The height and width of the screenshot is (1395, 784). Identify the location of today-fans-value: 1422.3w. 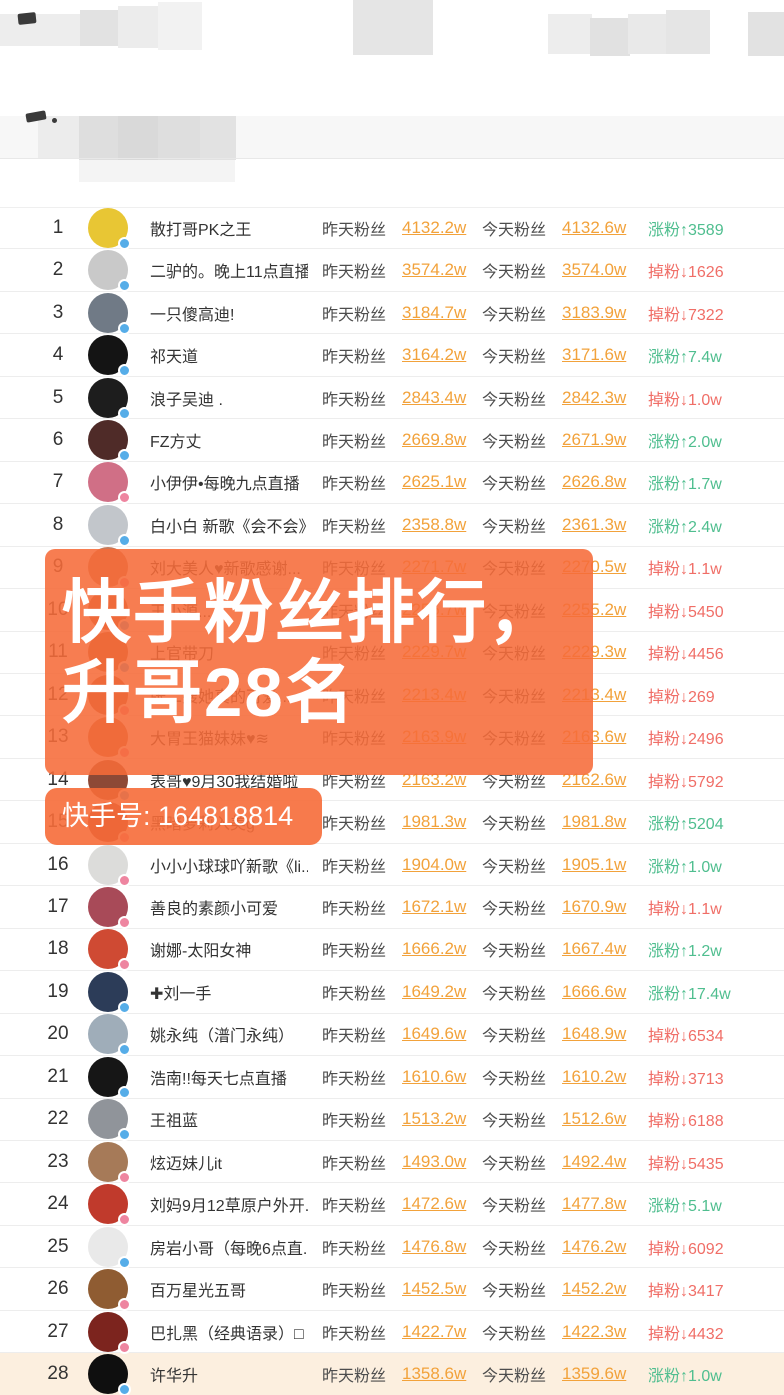
(594, 1331).